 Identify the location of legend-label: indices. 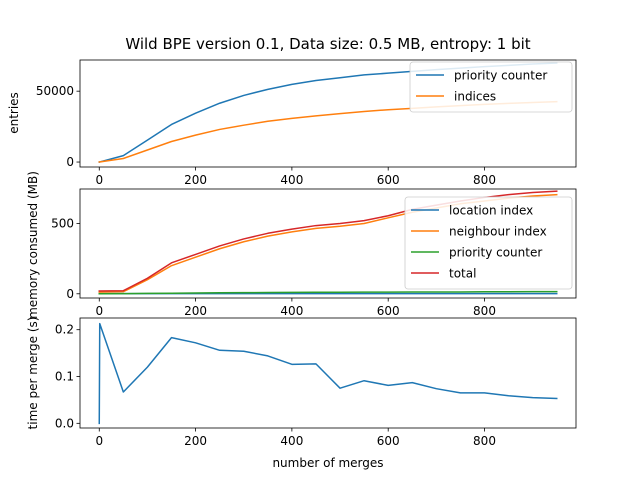
(475, 97).